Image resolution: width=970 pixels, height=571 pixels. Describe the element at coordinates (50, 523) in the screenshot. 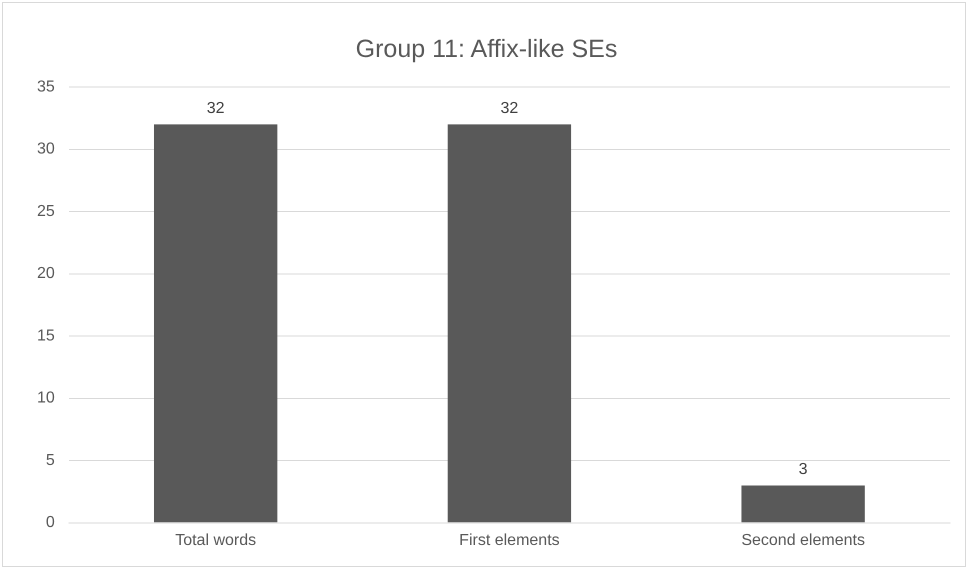

I see `y-tick-label: 0` at that location.